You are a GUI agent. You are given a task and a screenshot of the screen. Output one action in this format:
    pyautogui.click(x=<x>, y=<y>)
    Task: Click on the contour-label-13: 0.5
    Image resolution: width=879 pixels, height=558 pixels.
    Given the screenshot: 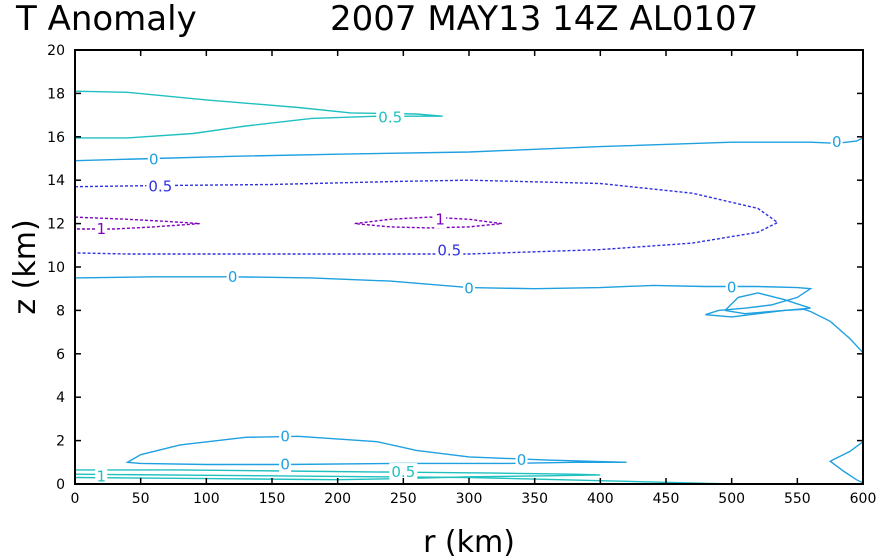 What is the action you would take?
    pyautogui.click(x=403, y=472)
    